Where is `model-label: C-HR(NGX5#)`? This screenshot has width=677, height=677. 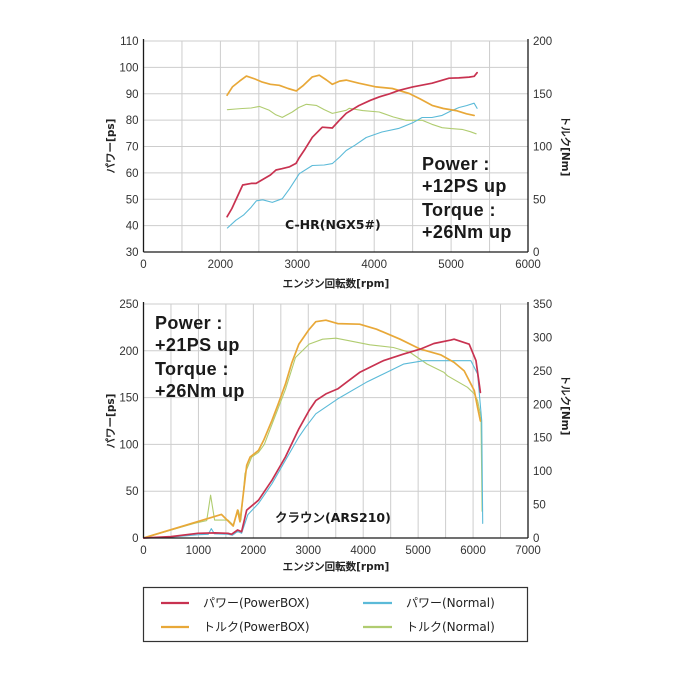
model-label: C-HR(NGX5#) is located at coordinates (333, 224).